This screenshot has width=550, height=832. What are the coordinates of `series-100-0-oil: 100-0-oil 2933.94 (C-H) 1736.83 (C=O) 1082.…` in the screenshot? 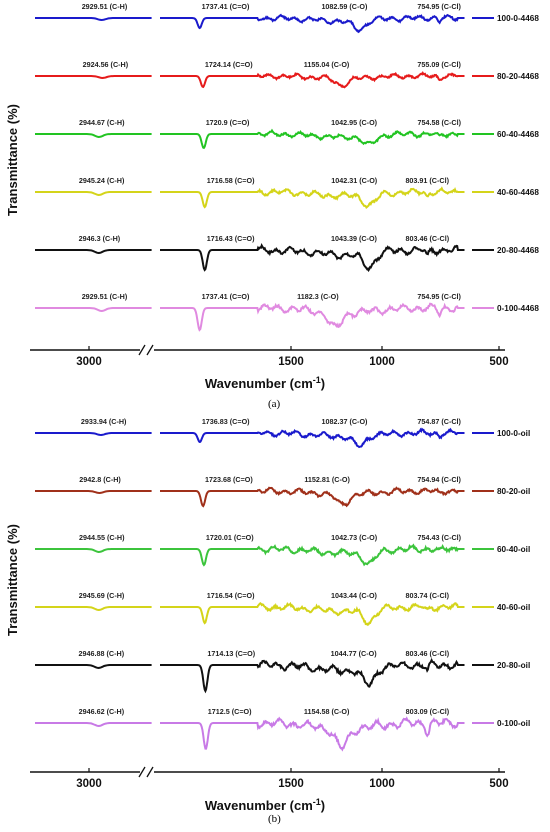 It's located at (282, 433).